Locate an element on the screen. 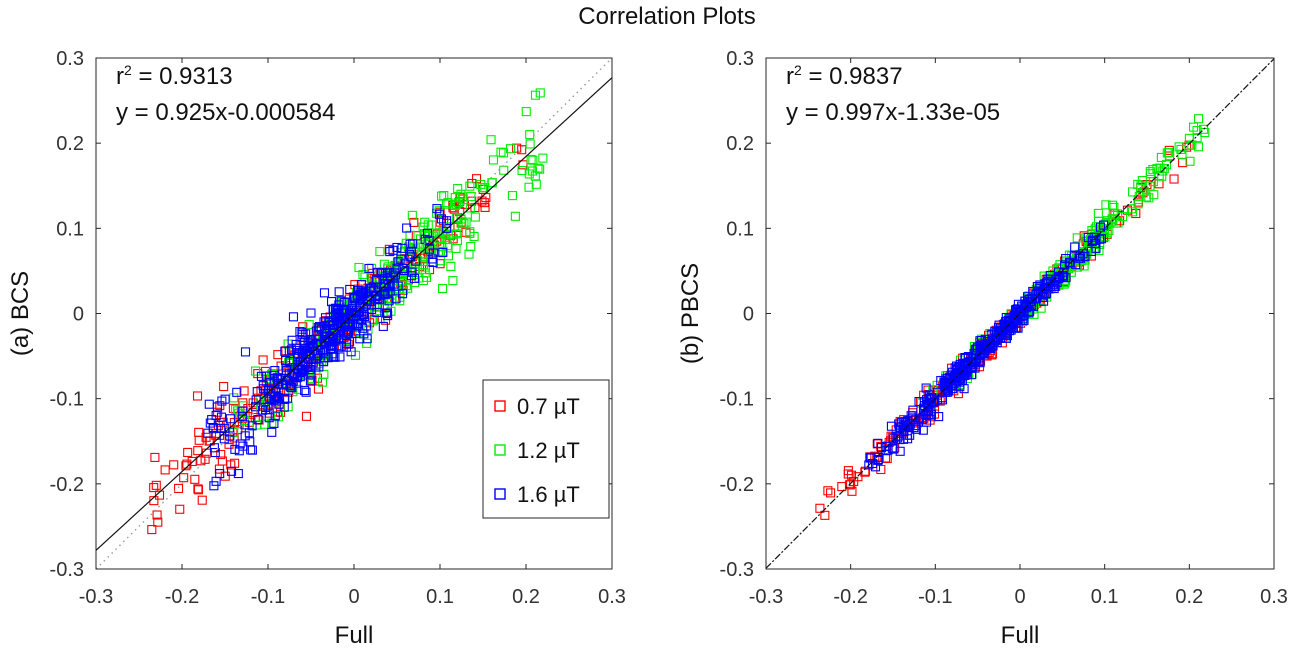 This screenshot has height=650, width=1300. r-squared-prefix: r is located at coordinates (120, 76).